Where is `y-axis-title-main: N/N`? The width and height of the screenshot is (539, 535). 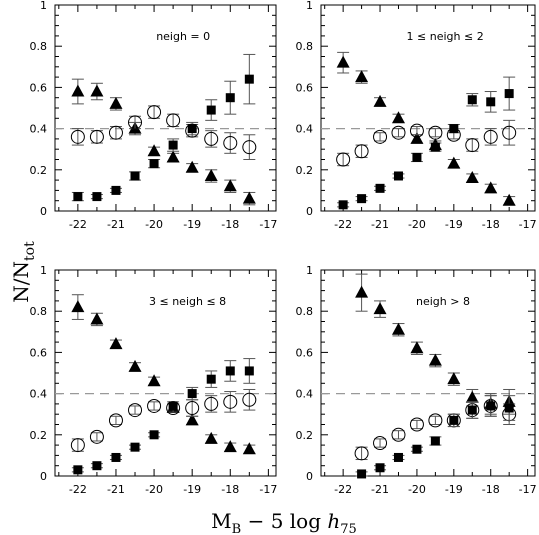 y-axis-title-main: N/N is located at coordinates (21, 282).